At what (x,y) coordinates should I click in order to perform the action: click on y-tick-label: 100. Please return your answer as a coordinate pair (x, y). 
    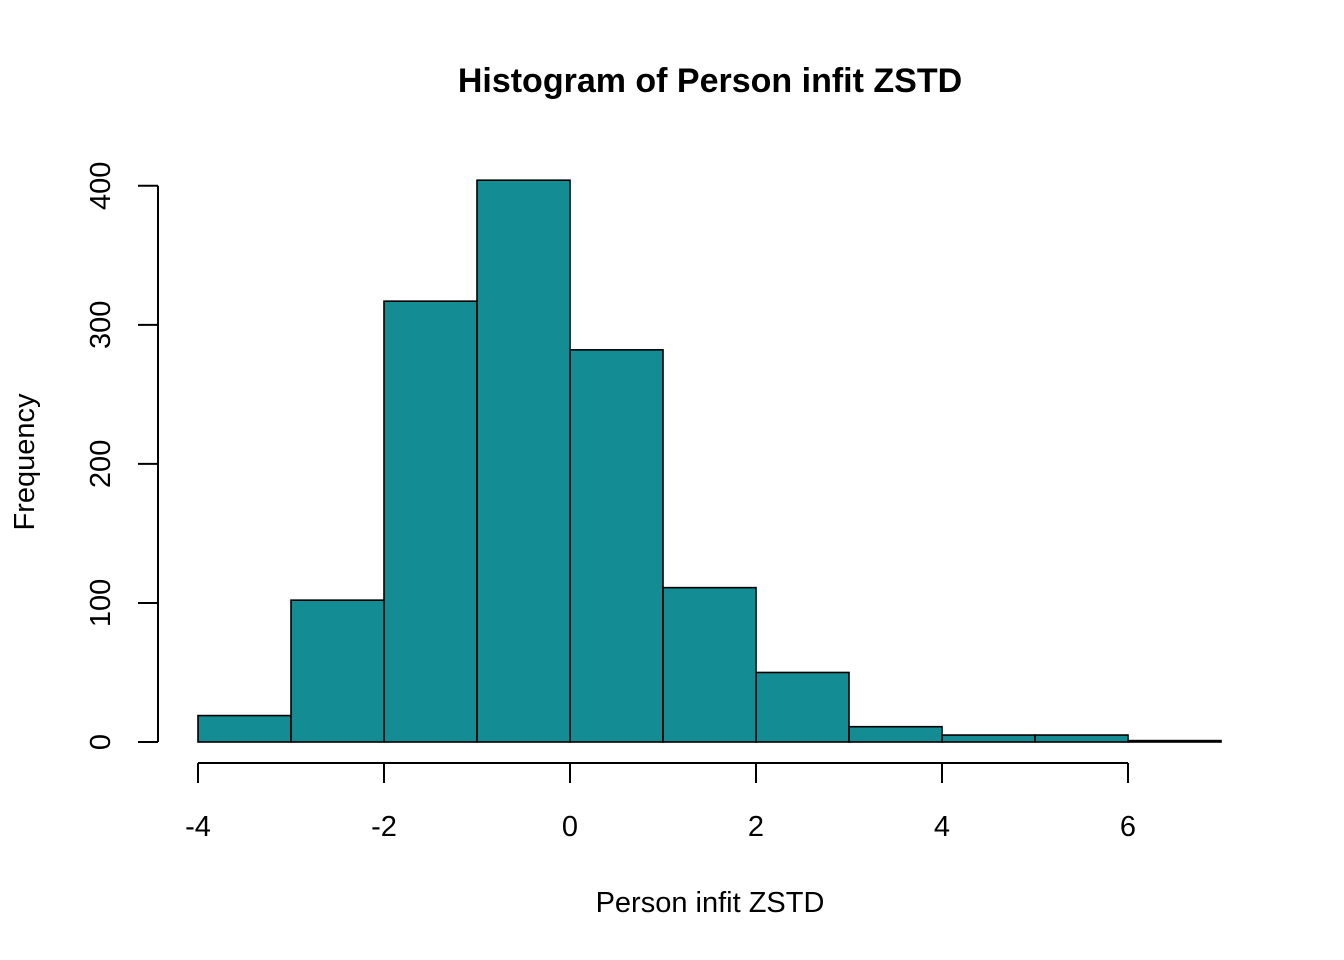
    Looking at the image, I should click on (101, 603).